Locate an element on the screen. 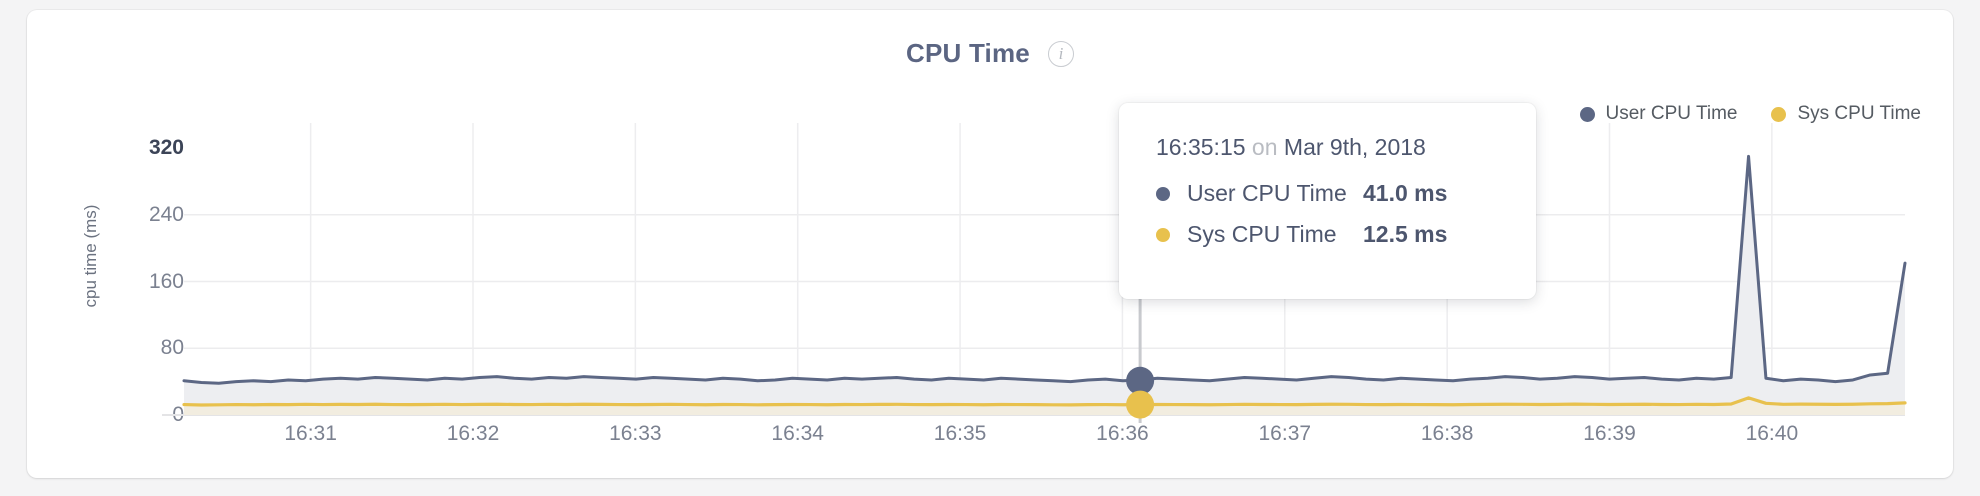  legend-label-sys-cpu-time: Sys CPU Time is located at coordinates (1859, 113).